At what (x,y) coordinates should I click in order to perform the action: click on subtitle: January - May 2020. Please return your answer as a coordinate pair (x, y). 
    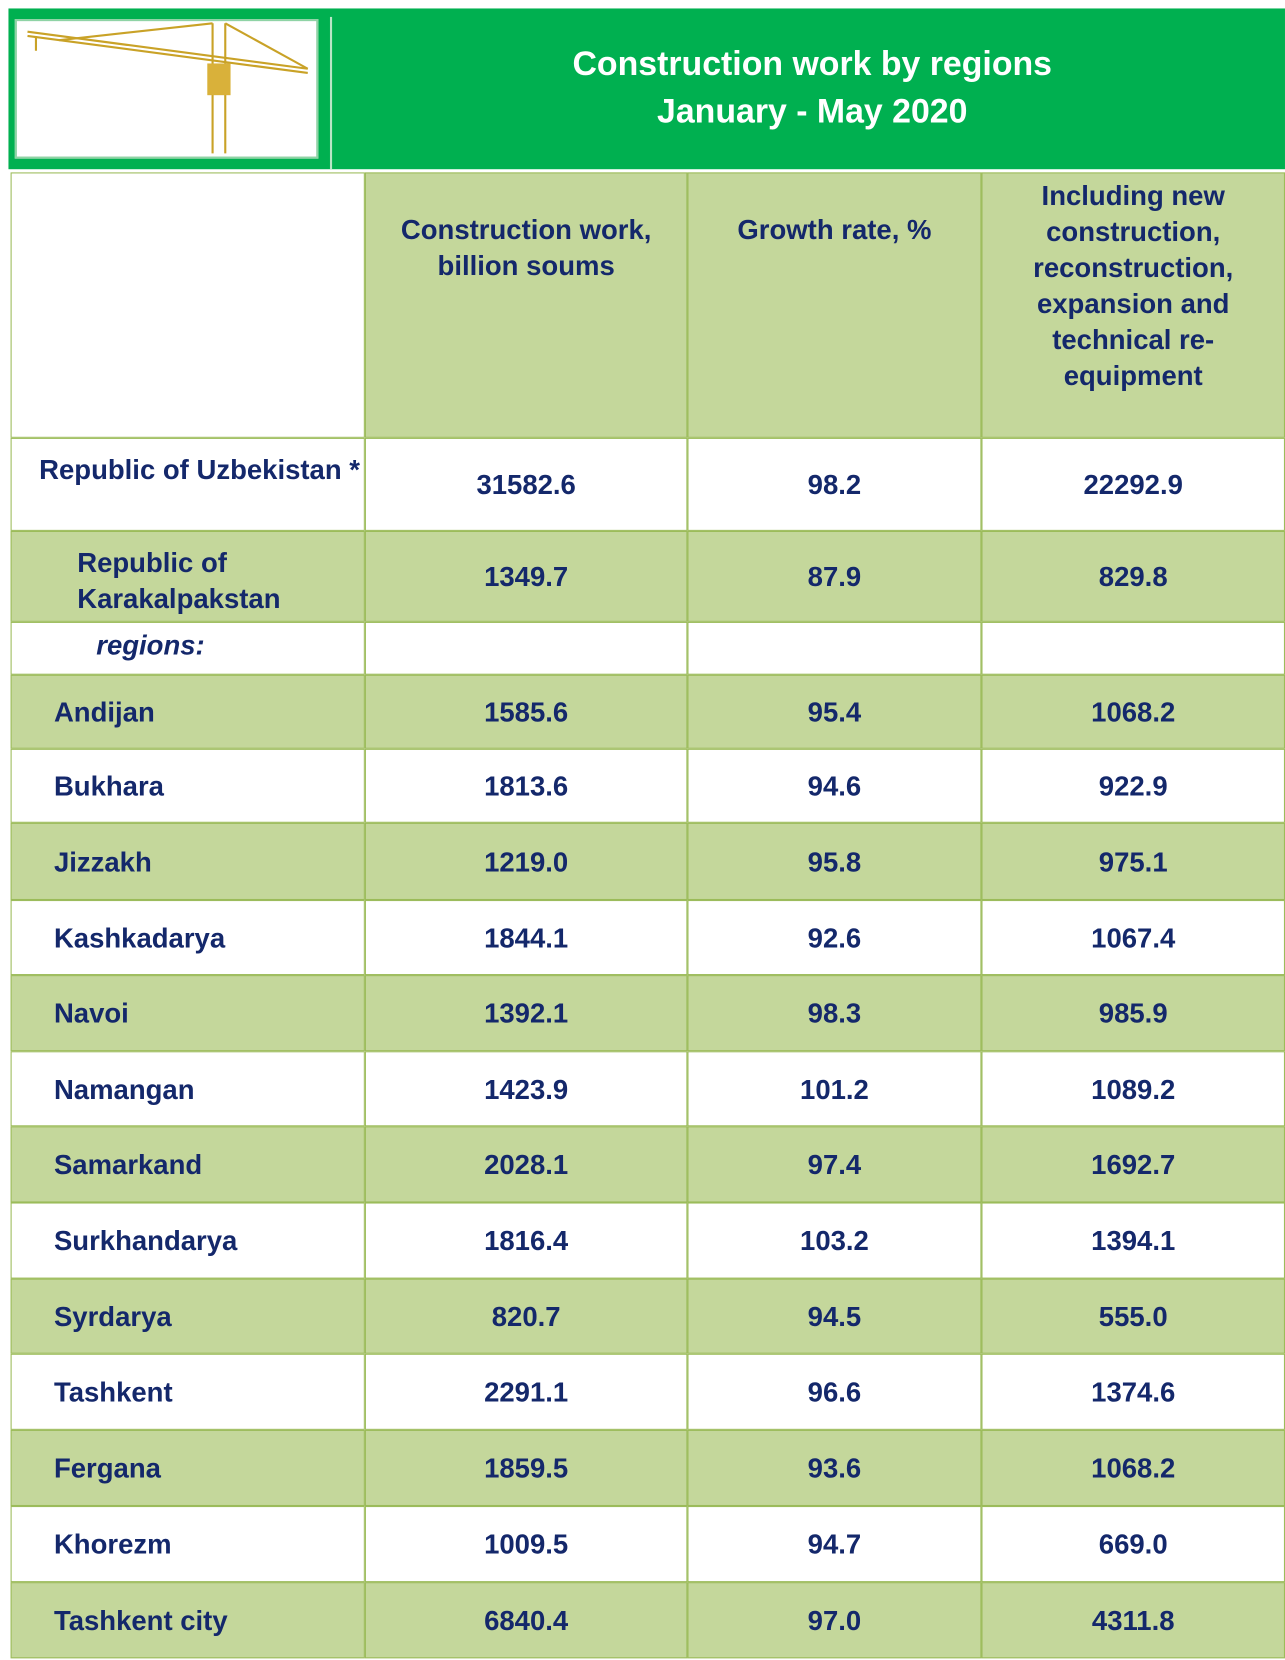
    Looking at the image, I should click on (812, 111).